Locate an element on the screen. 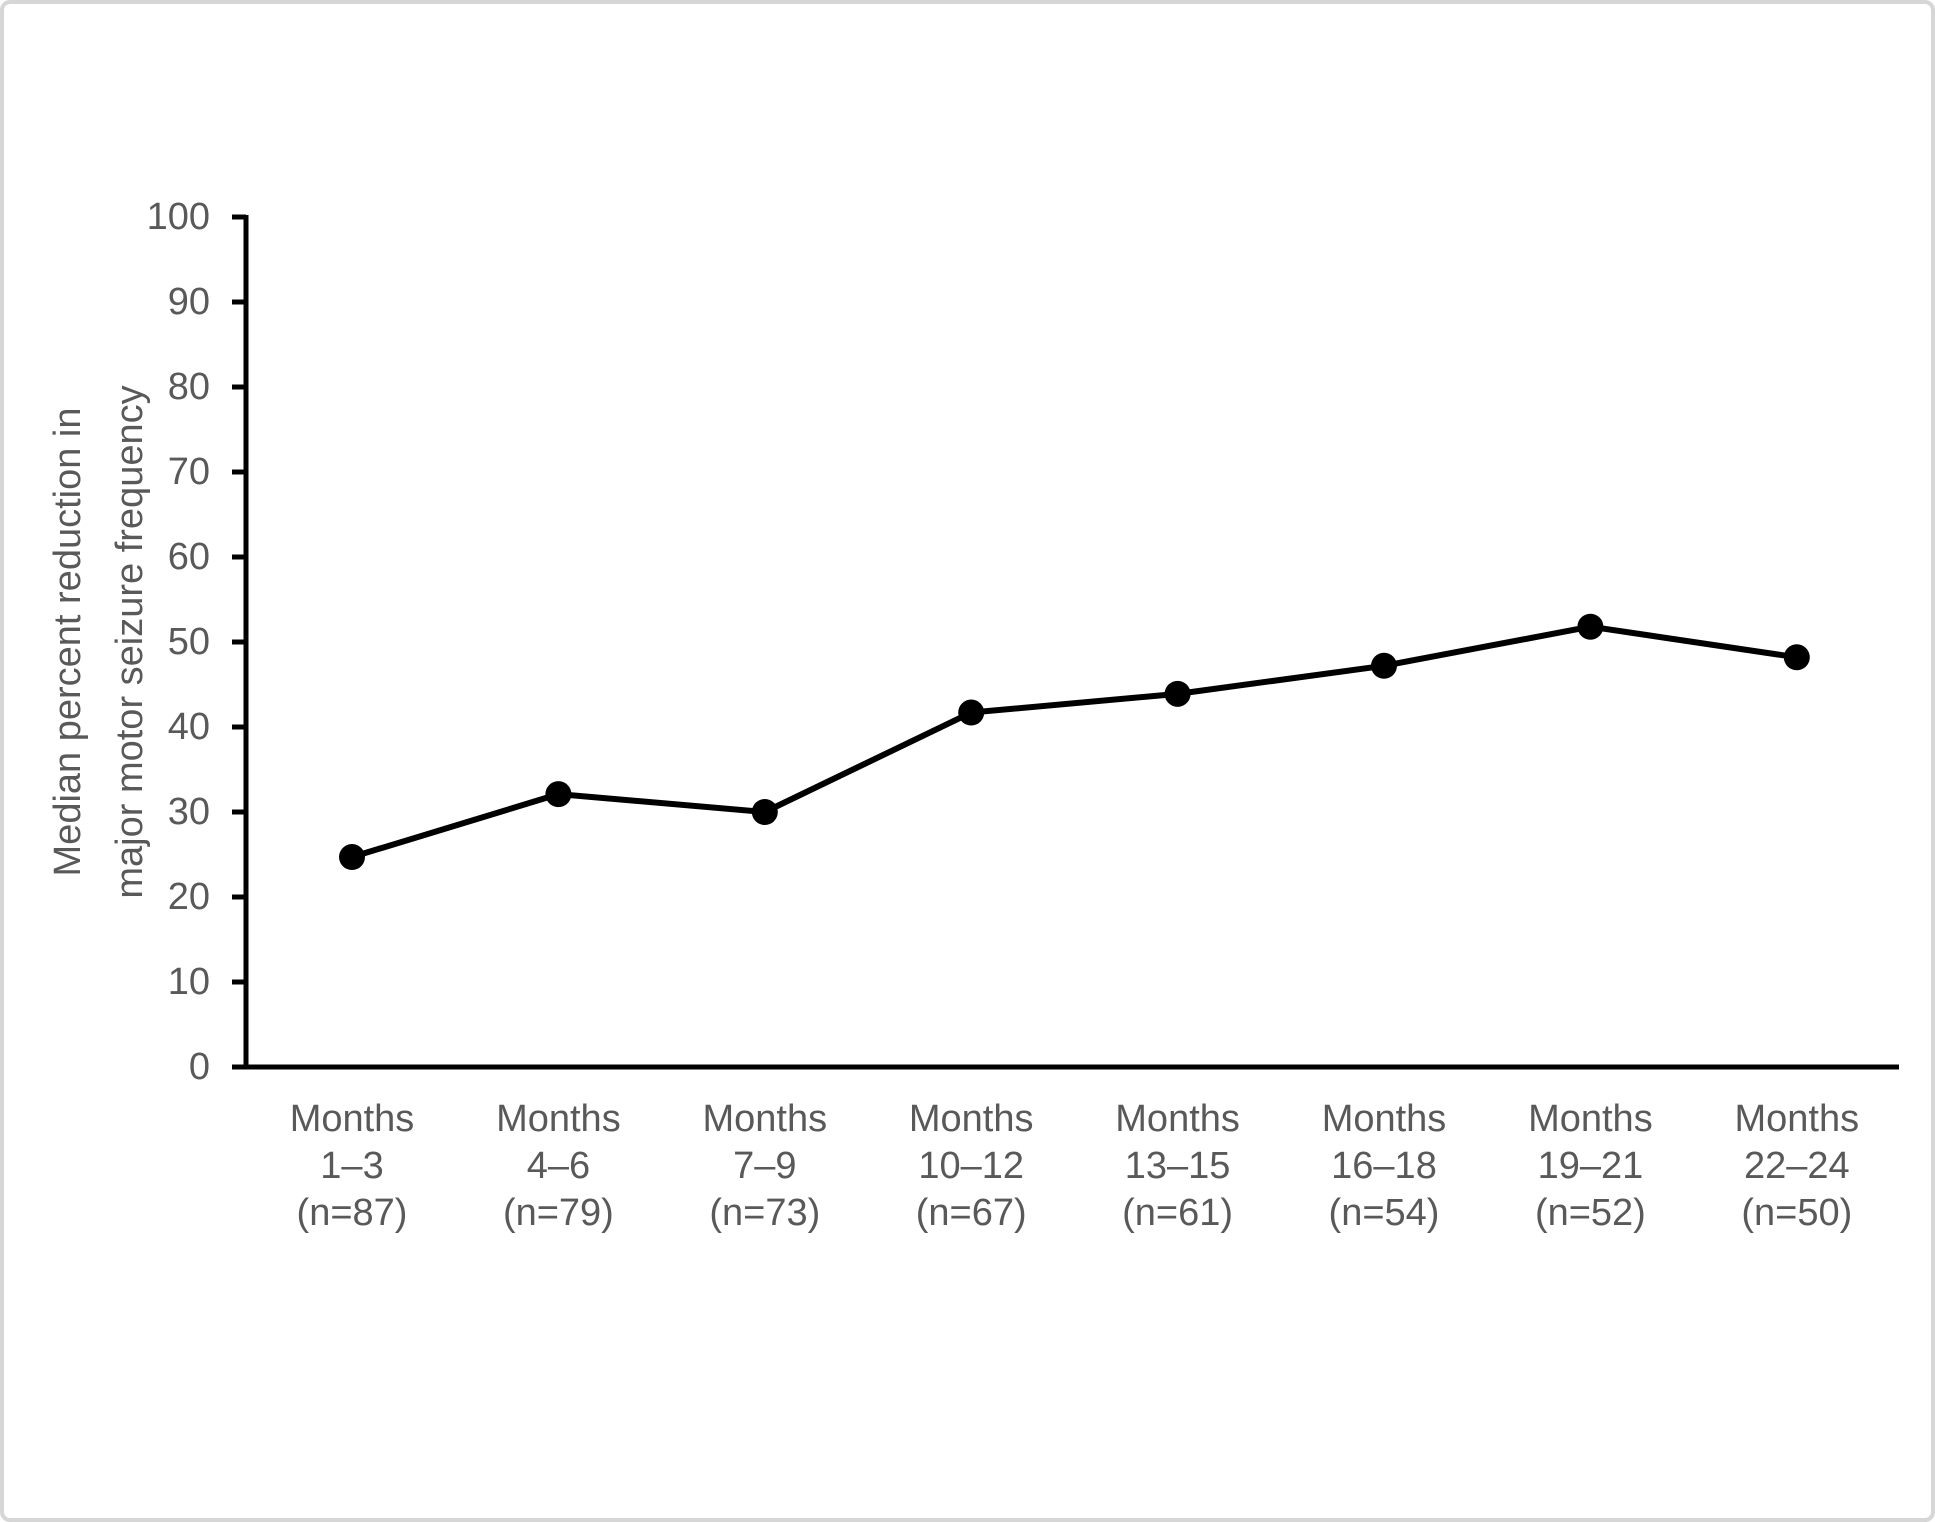 This screenshot has height=1522, width=1935. x-category-label: Months 22–24 (n=50) is located at coordinates (1796, 1166).